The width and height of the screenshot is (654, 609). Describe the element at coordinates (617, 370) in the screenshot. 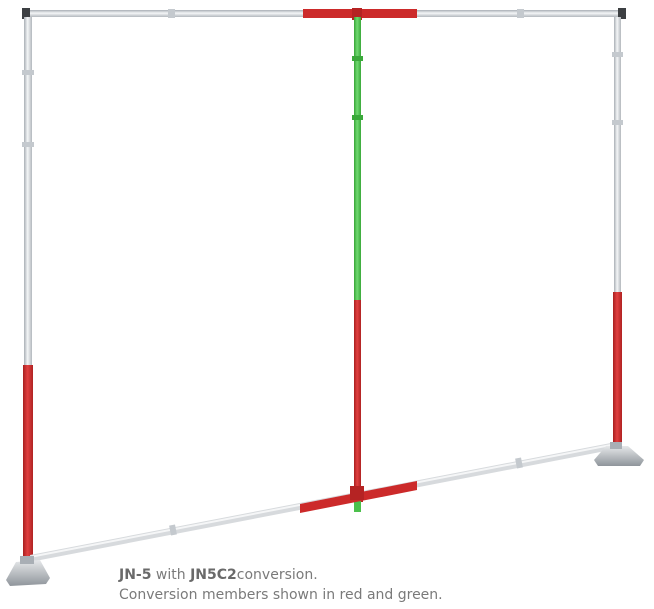

I see `right-upright-red-conversion-member` at that location.